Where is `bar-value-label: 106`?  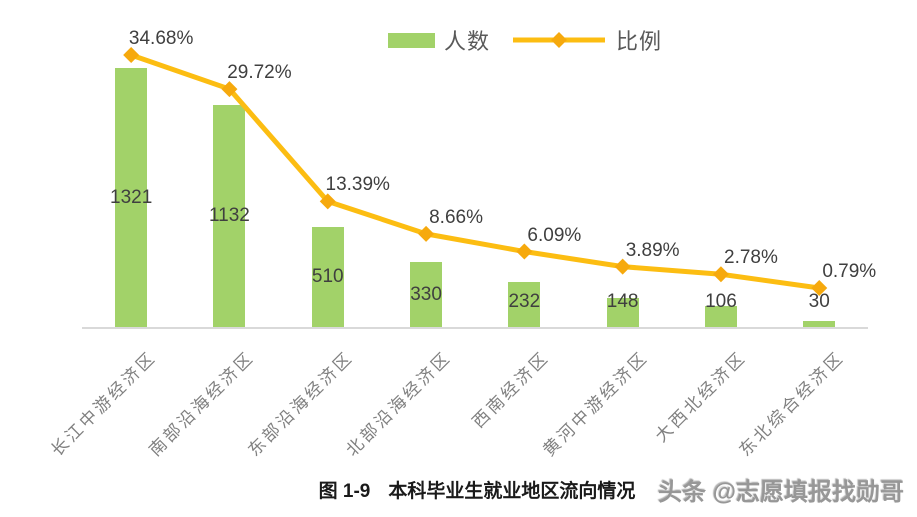
bar-value-label: 106 is located at coordinates (721, 301).